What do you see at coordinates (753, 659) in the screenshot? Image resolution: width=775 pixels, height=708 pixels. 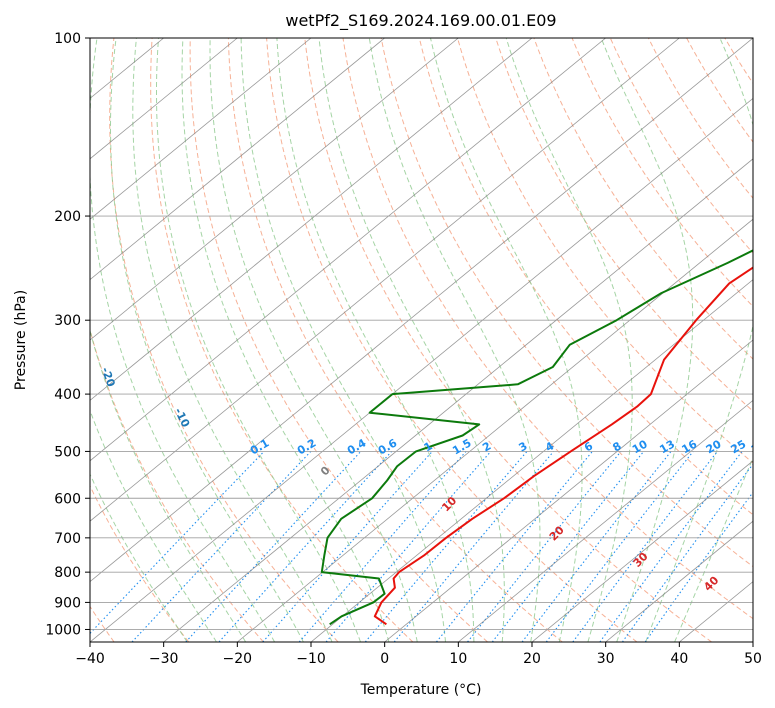 I see `x-tick-label: 50` at bounding box center [753, 659].